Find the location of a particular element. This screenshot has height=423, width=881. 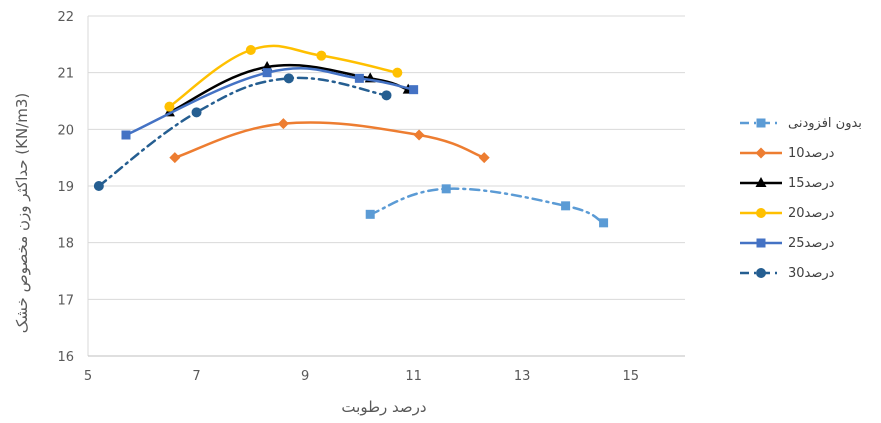

x-tick-label: 5 is located at coordinates (88, 376).